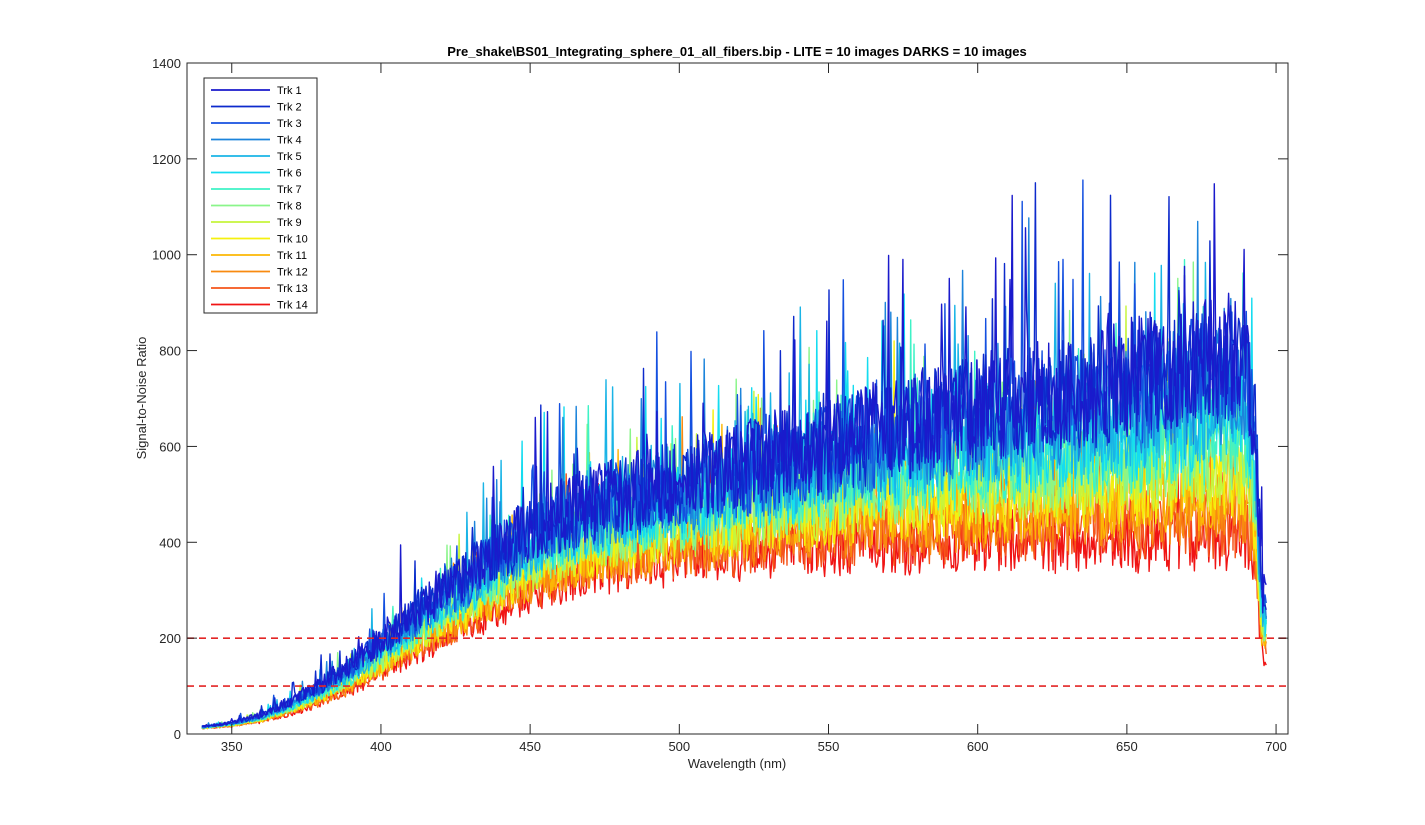 The height and width of the screenshot is (825, 1425). Describe the element at coordinates (289, 124) in the screenshot. I see `legend-label: Trk 3` at that location.